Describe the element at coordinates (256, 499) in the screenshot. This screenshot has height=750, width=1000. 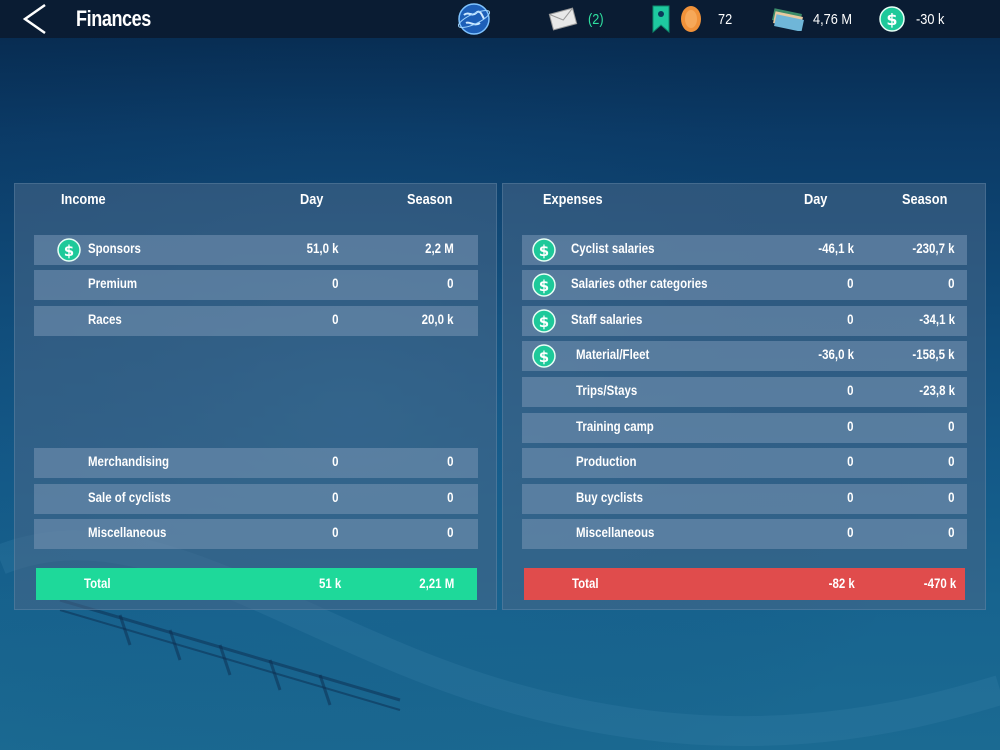
I see `income-row-sale-of-cyclists: Sale of cyclists 0 0` at that location.